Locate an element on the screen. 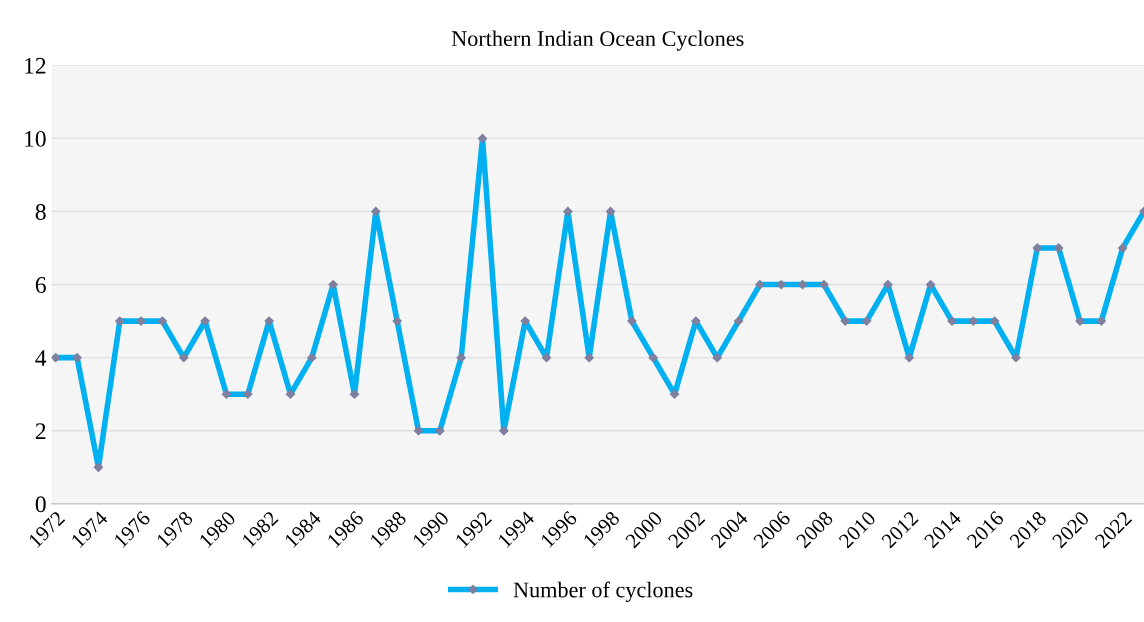 This screenshot has height=622, width=1144. legend-label: Number of cyclones is located at coordinates (603, 591).